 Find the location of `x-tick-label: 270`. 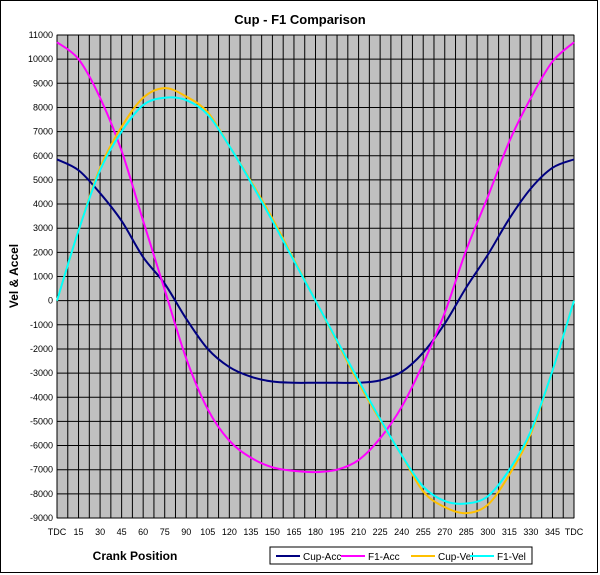

x-tick-label: 270 is located at coordinates (444, 532).